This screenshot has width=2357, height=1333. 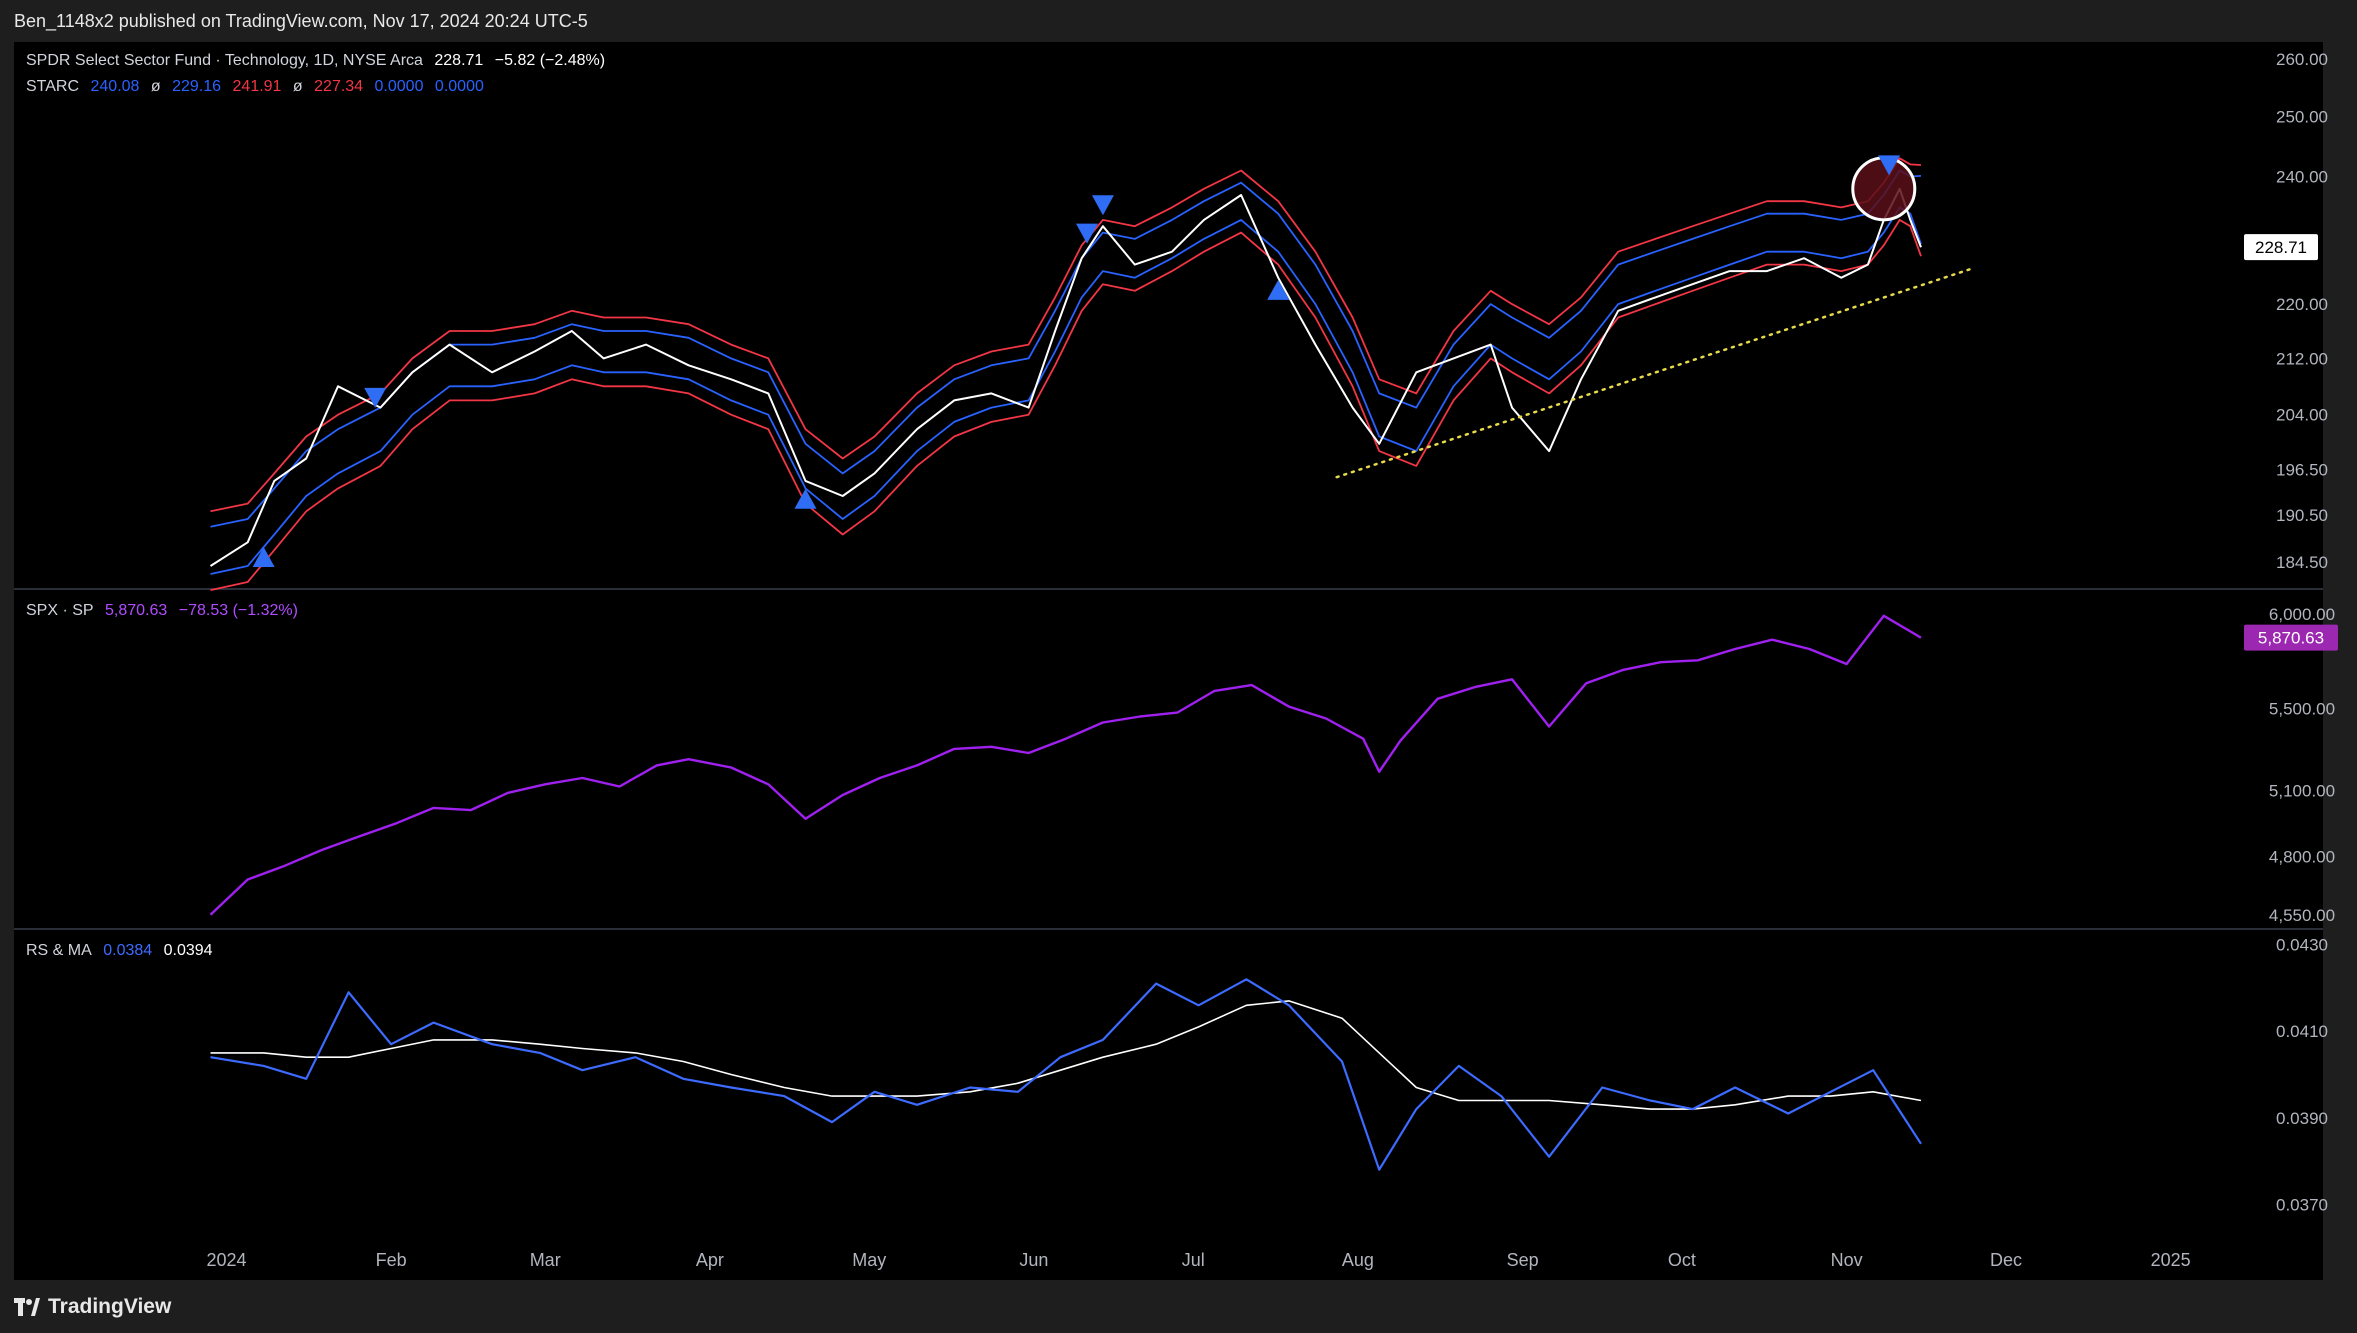 What do you see at coordinates (1682, 1260) in the screenshot?
I see `x-tick-label: Oct` at bounding box center [1682, 1260].